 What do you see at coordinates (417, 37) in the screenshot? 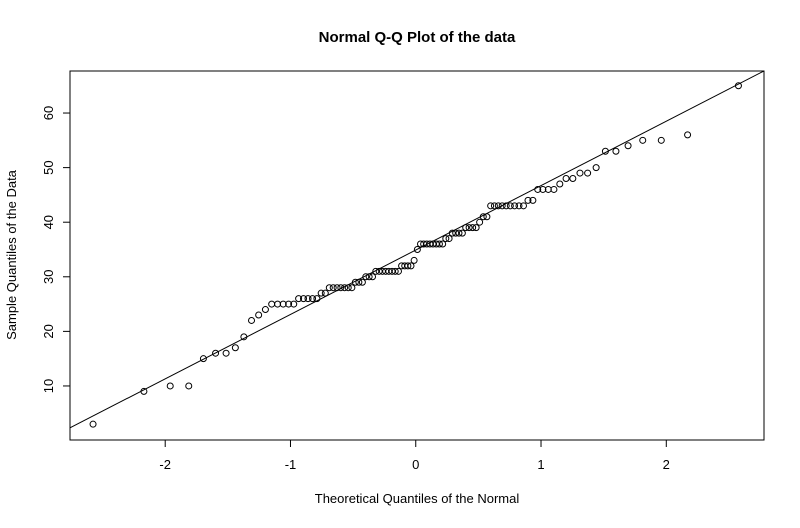
I see `chart-title: Normal Q-Q Plot of the data` at bounding box center [417, 37].